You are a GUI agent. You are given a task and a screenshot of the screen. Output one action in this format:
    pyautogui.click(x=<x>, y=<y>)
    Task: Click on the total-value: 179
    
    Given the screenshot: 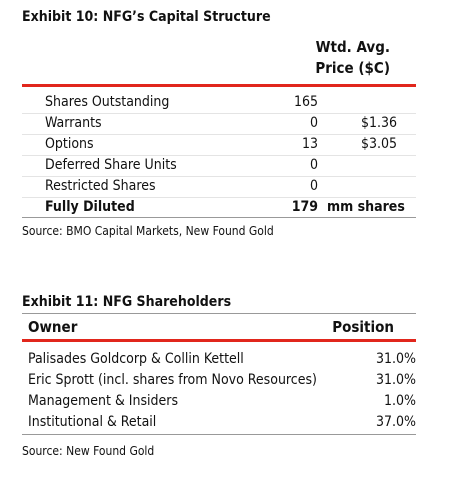 What is the action you would take?
    pyautogui.click(x=304, y=207)
    